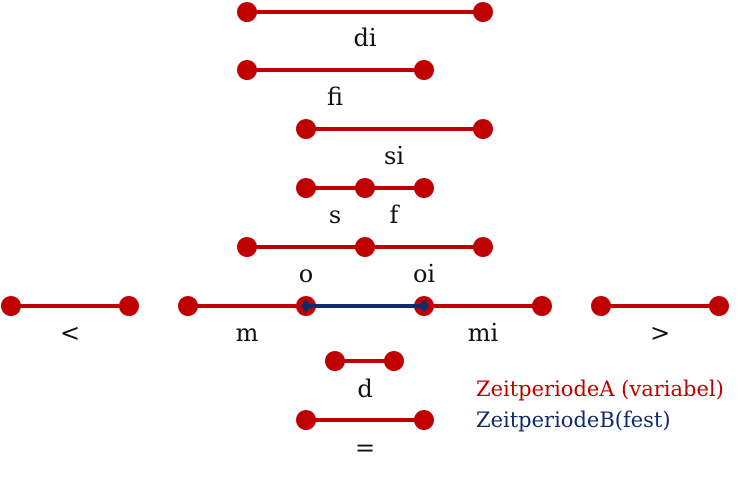  Describe the element at coordinates (365, 448) in the screenshot. I see `label-equals: =` at that location.